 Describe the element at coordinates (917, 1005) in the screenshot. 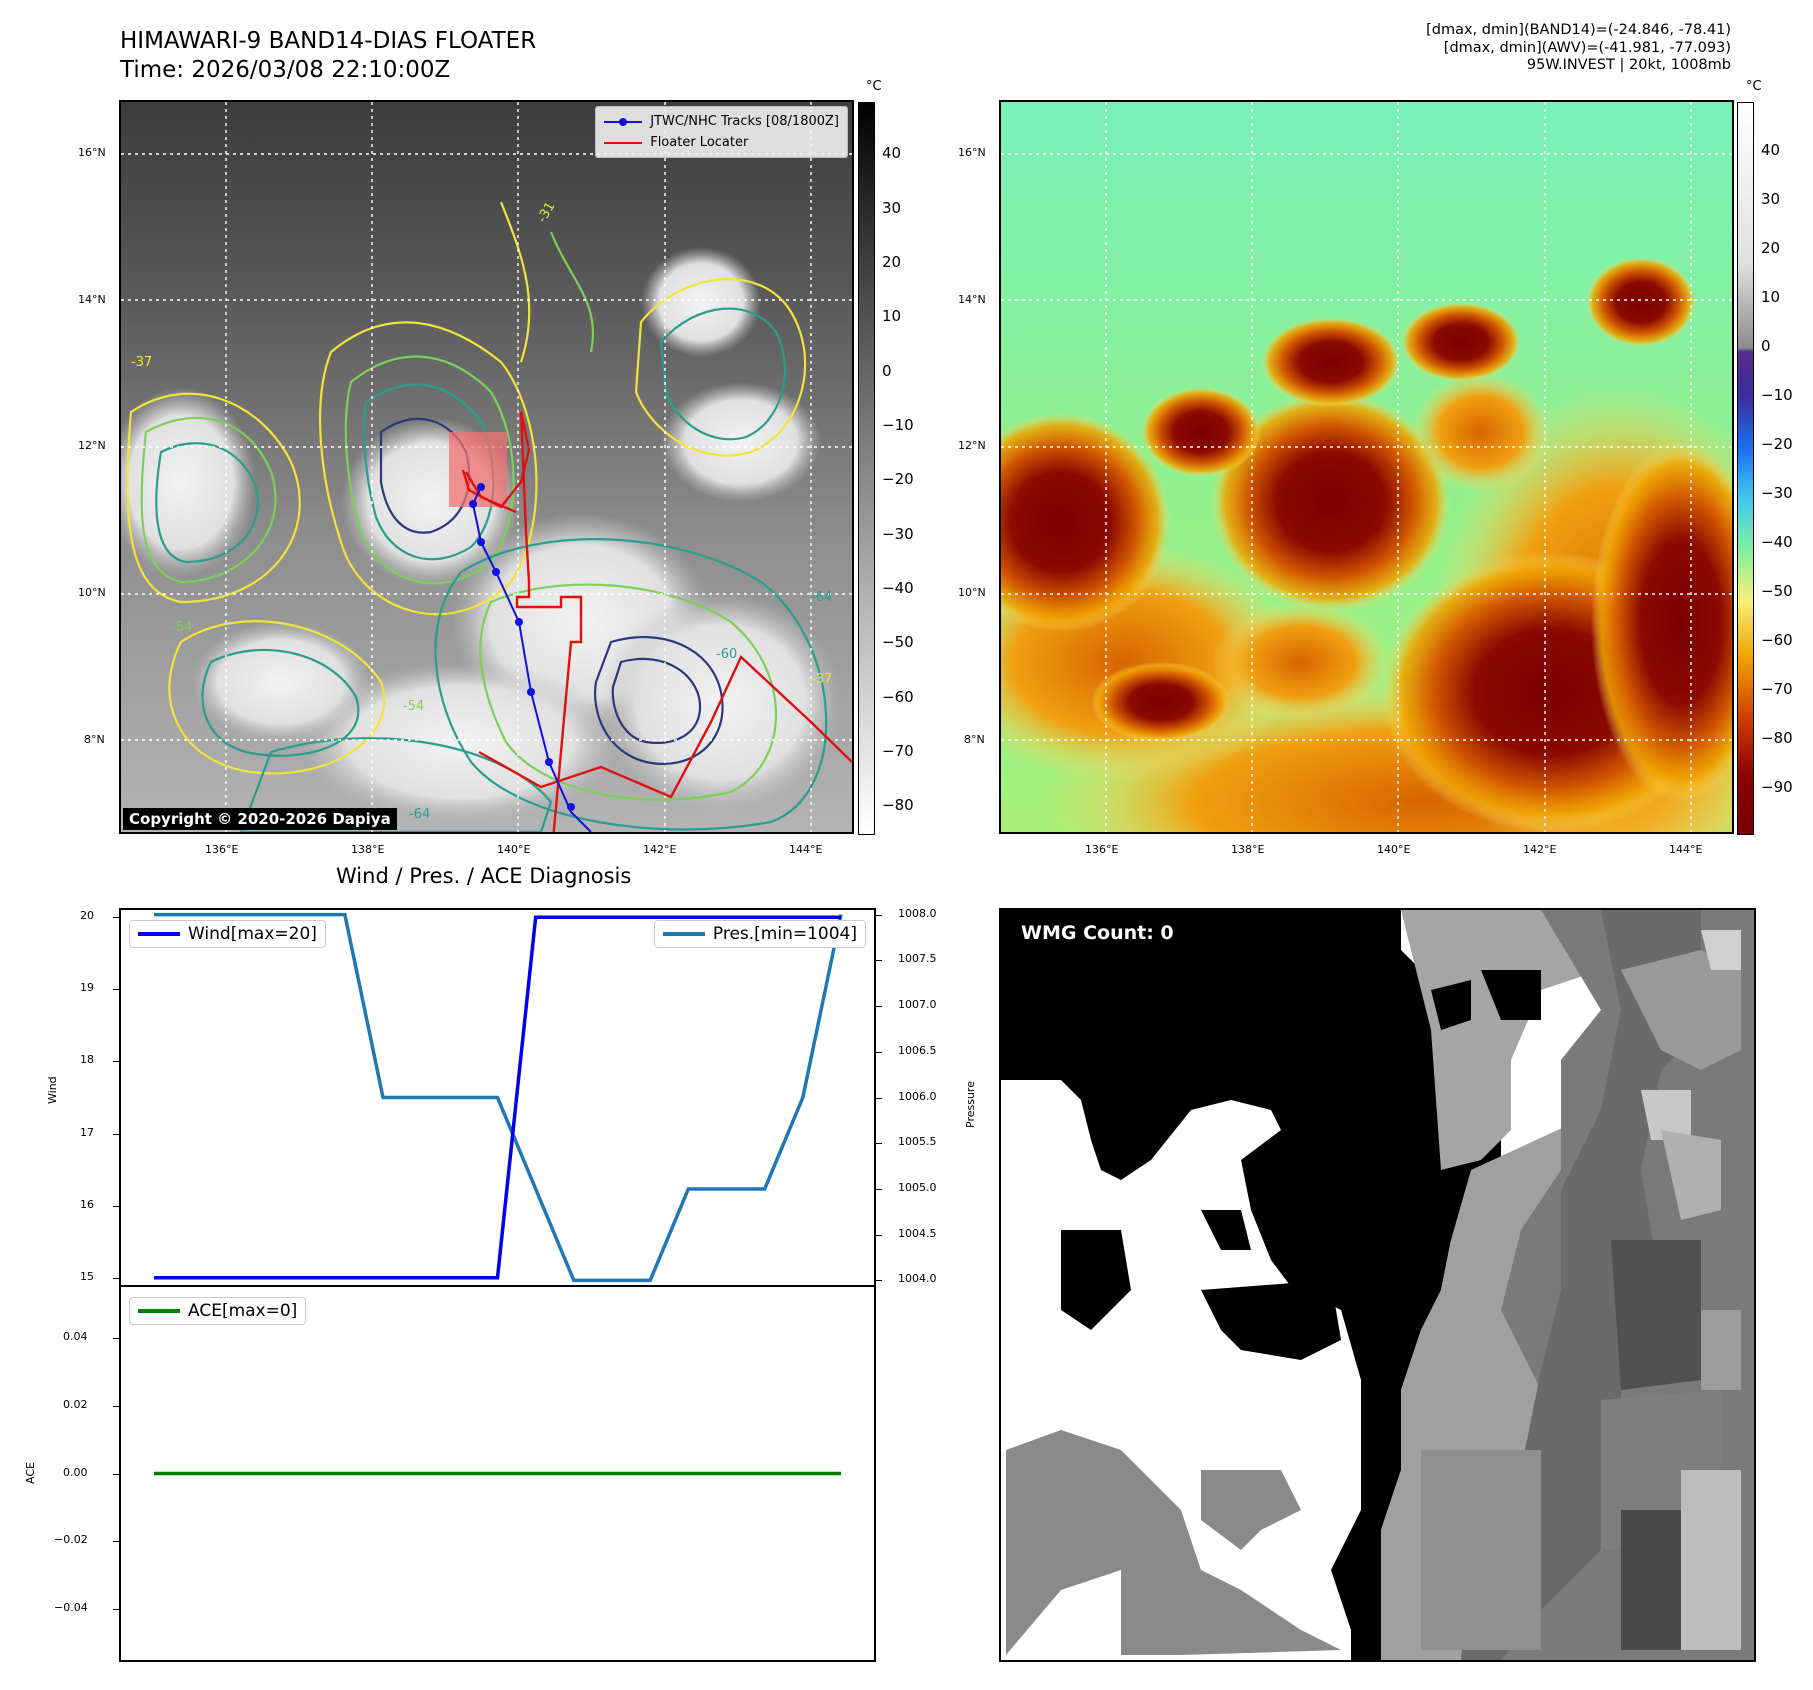

I see `pressure-ytick: 1007.0` at that location.